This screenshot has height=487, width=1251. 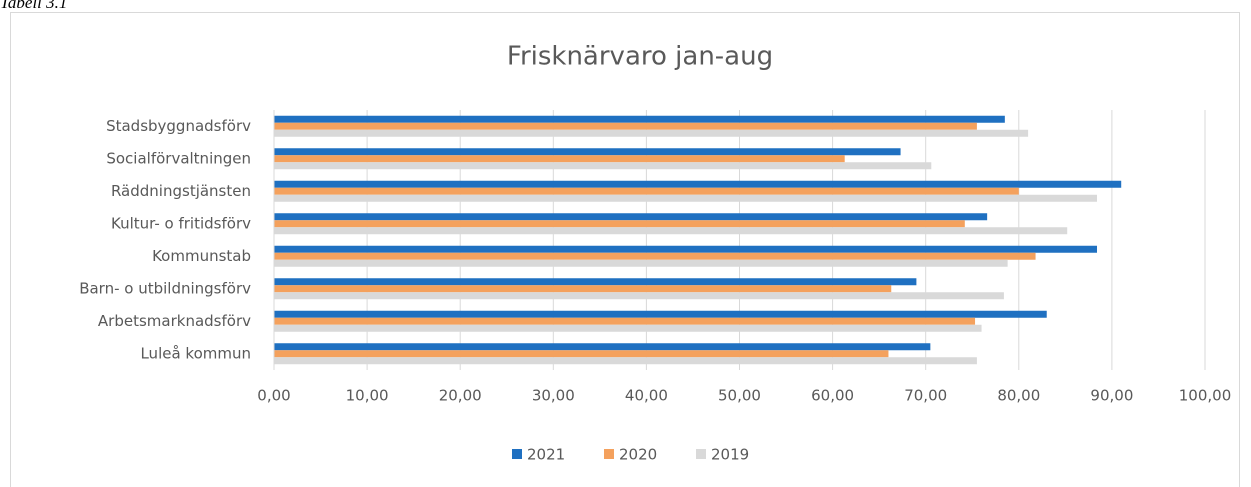 I want to click on legend-label: 2021, so click(x=546, y=455).